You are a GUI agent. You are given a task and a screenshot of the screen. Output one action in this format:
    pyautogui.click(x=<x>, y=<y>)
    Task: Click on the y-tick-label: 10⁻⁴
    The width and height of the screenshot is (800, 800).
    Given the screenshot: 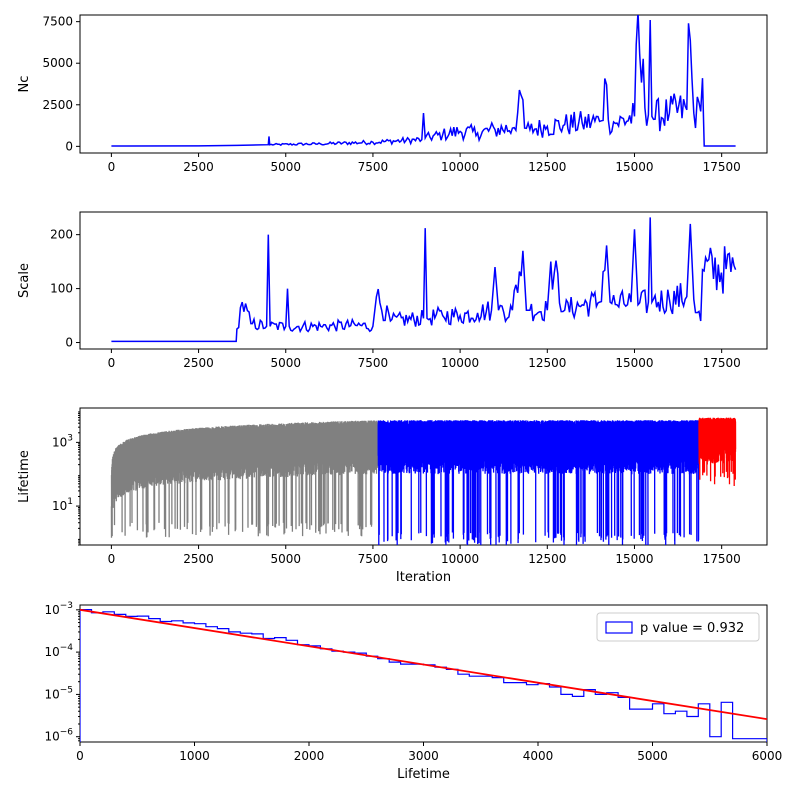 What is the action you would take?
    pyautogui.click(x=58, y=651)
    